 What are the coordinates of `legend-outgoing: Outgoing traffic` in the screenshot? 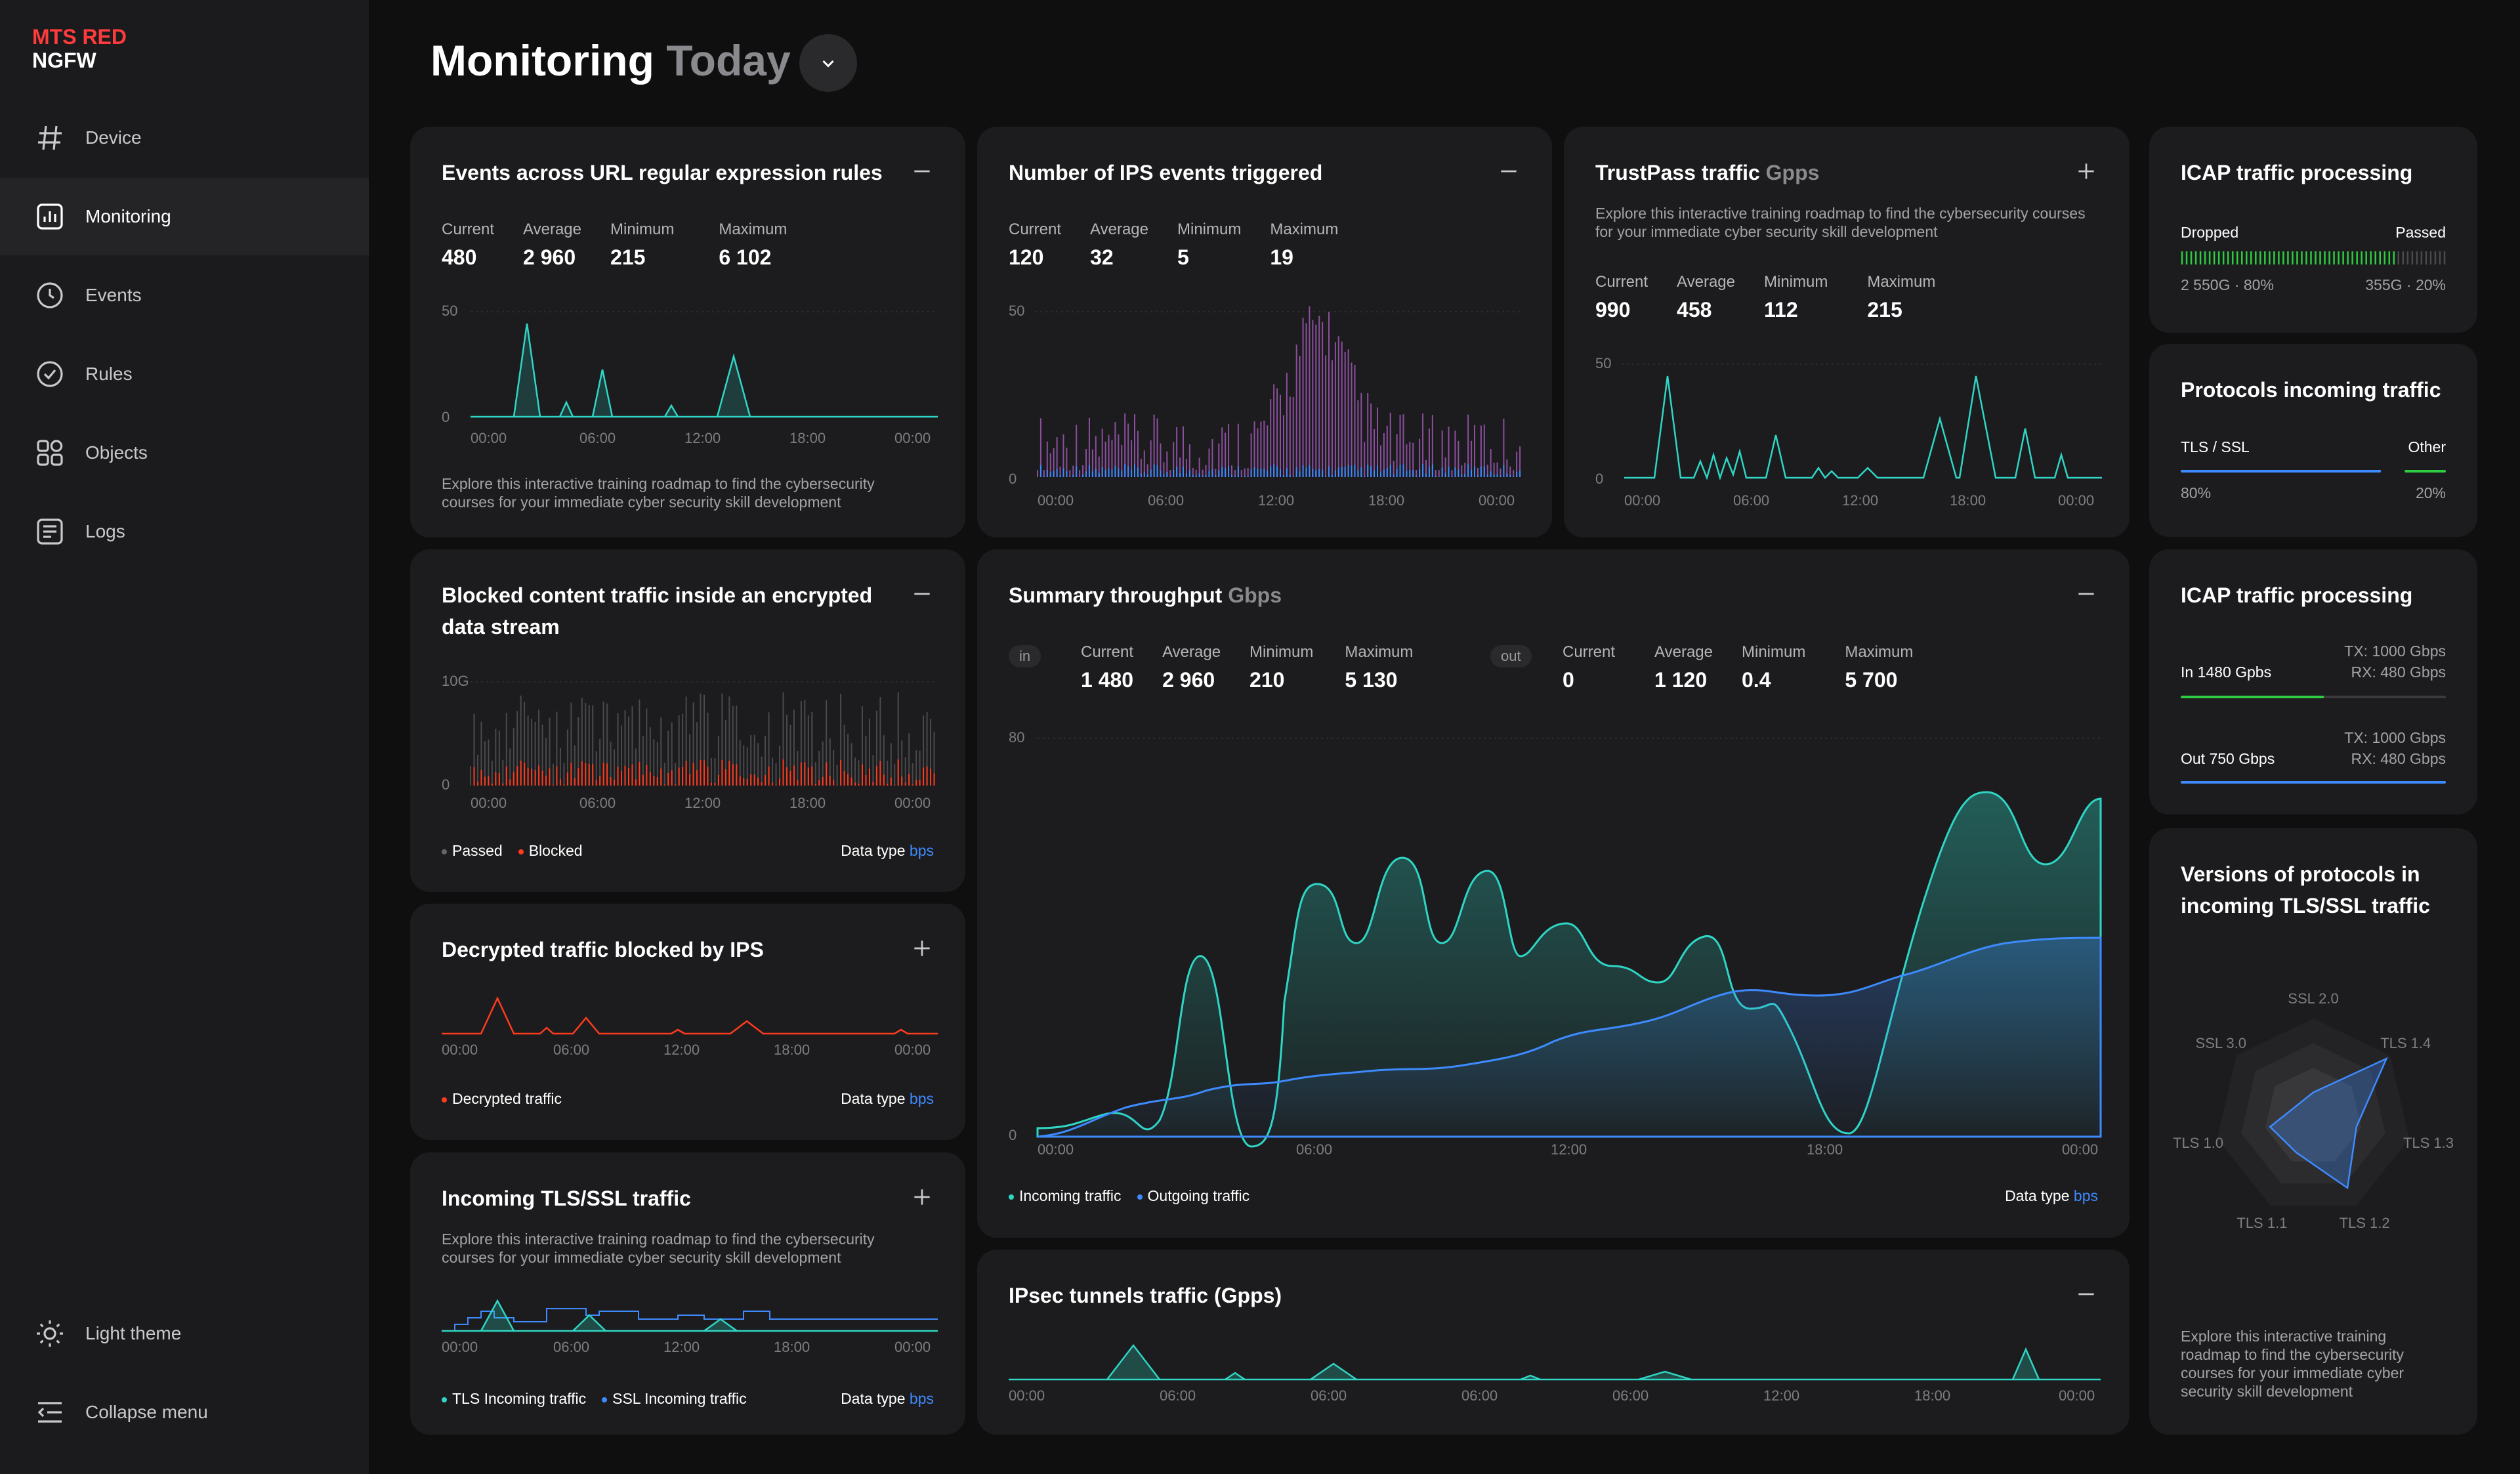 It's located at (1193, 1196).